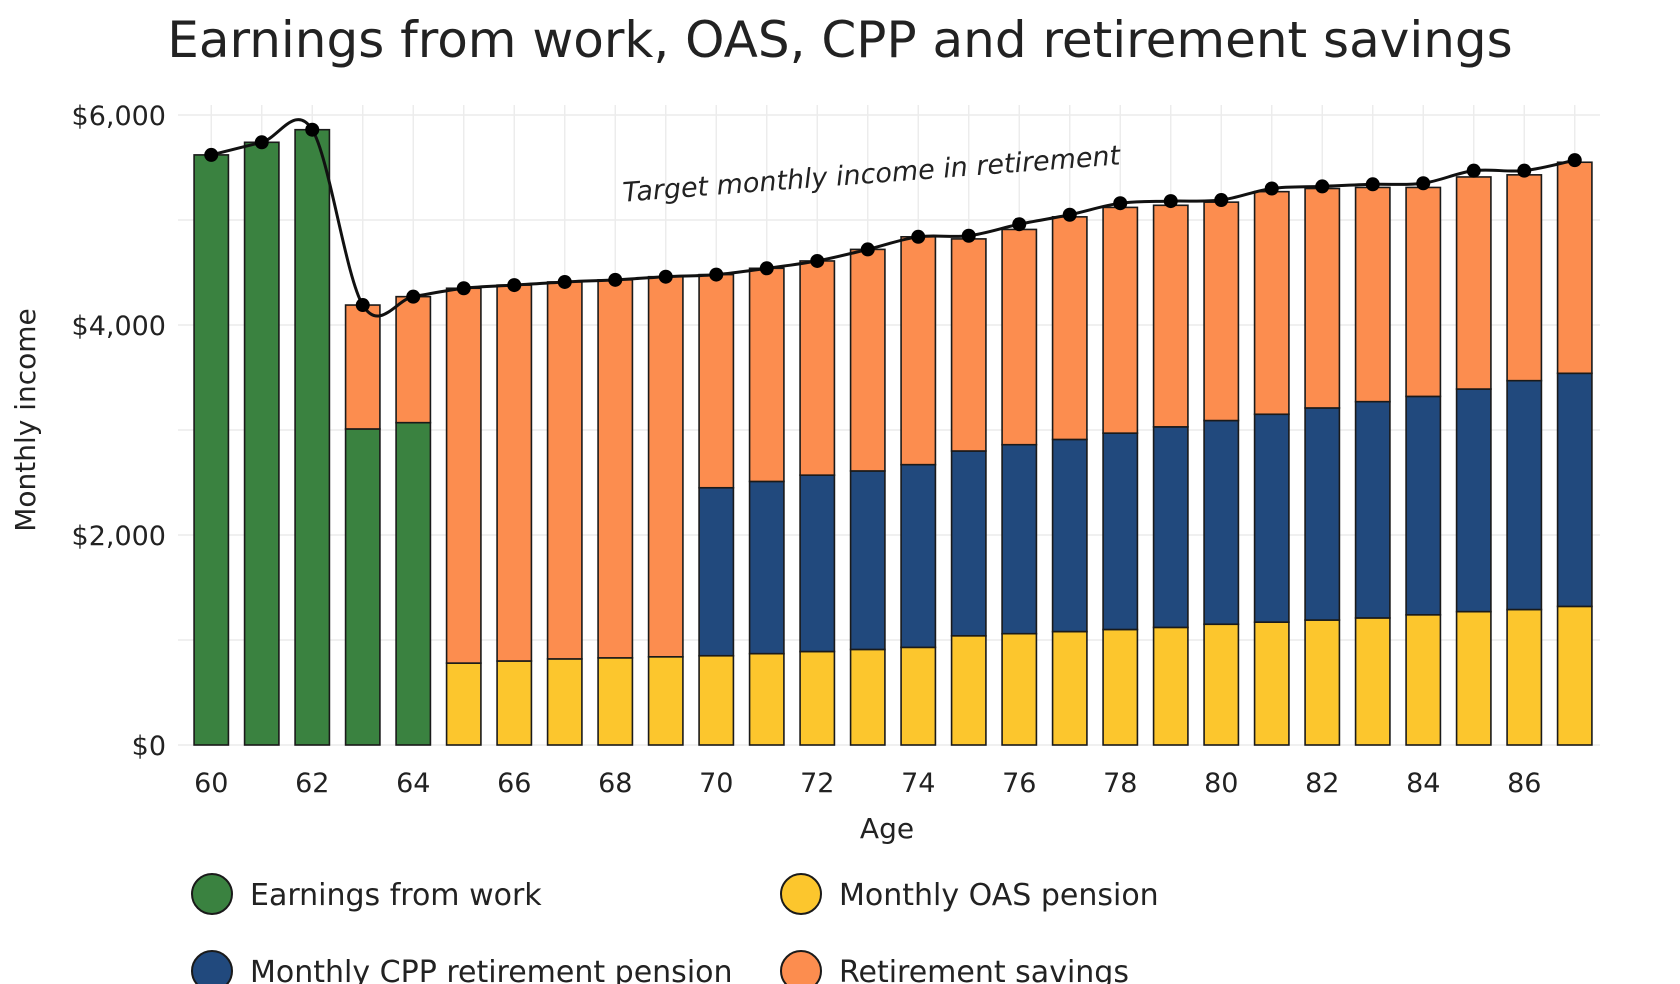 This screenshot has width=1680, height=984. I want to click on x-axis: 60 62 64 66 68 70 72 74 76 78 80 82 84 86, so click(867, 783).